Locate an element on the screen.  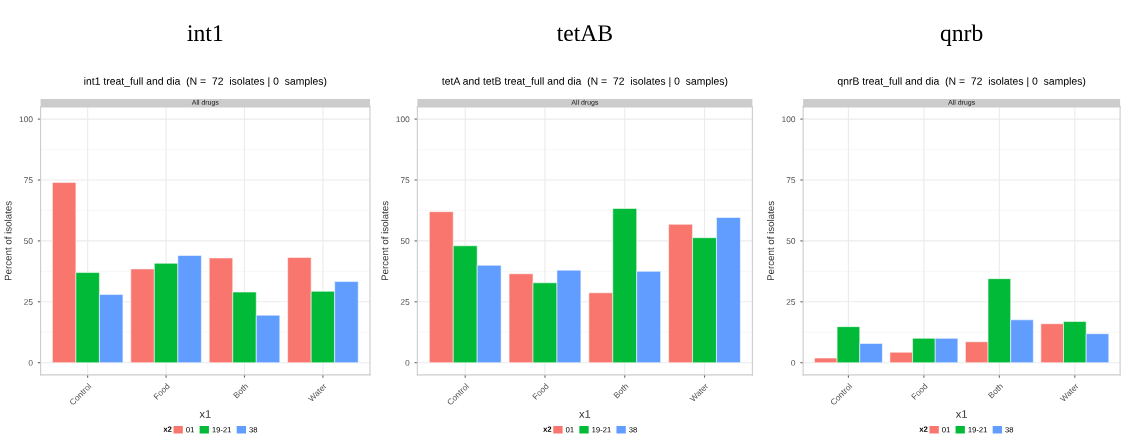
chart-title: tetAB is located at coordinates (584, 33).